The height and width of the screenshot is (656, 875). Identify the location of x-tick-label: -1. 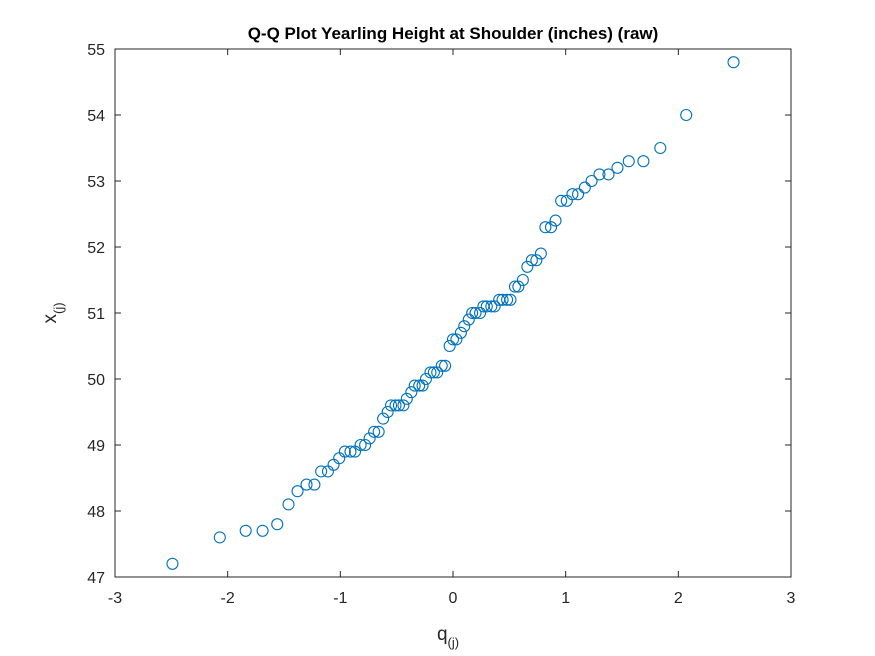
(340, 598).